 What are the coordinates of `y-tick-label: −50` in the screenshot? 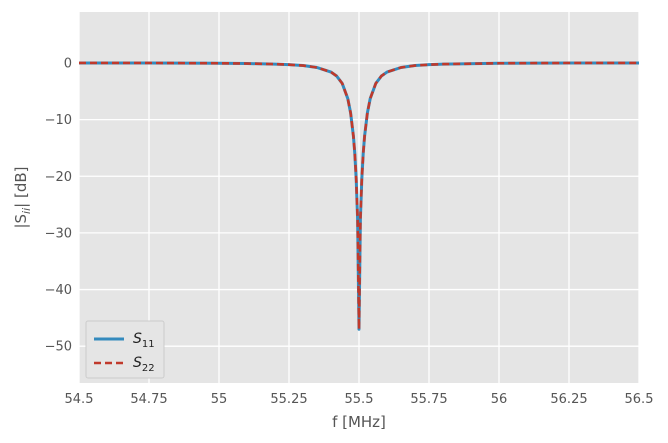 It's located at (58, 347).